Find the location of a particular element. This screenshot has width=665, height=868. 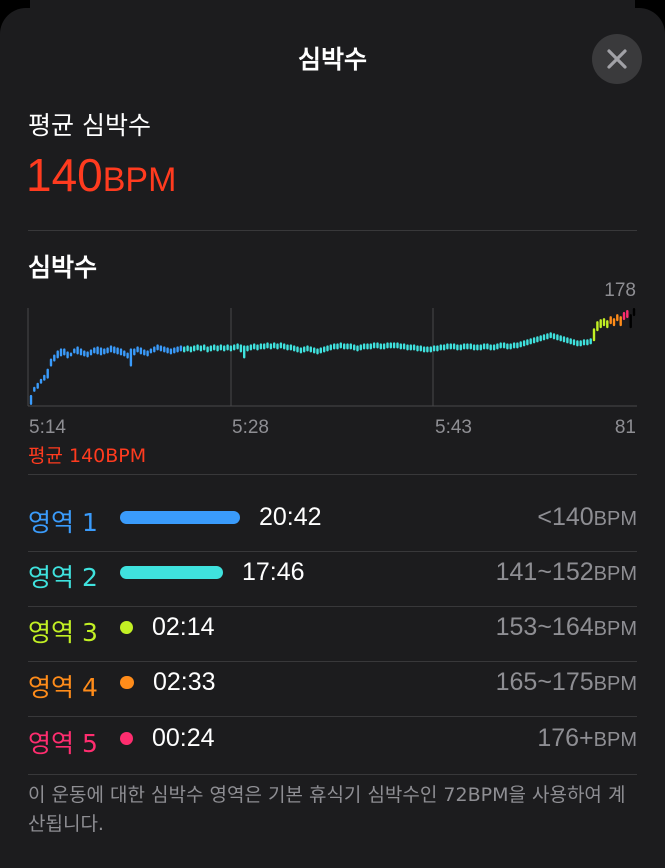

zone-range-value: 176+ is located at coordinates (565, 738).